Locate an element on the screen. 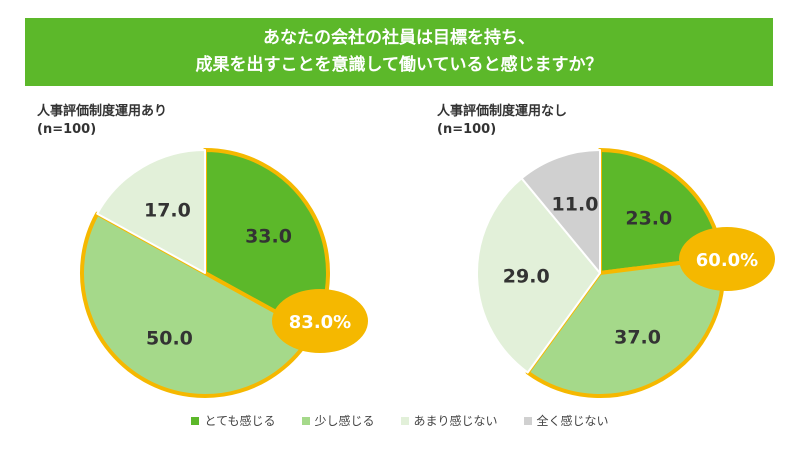  title-line-1: あなたの会社の社員は目標を持ち、 is located at coordinates (399, 38).